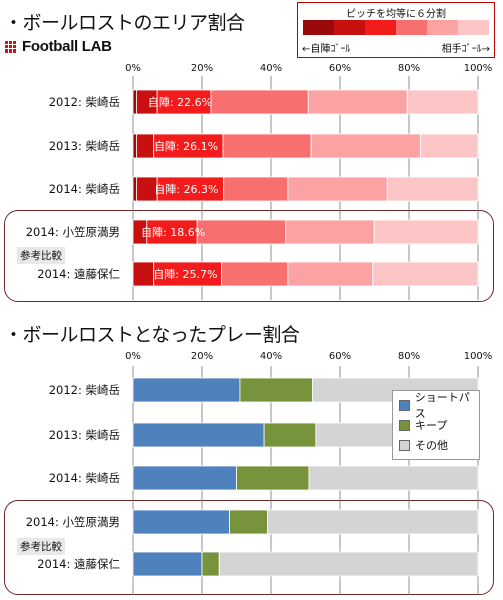 Image resolution: width=503 pixels, height=600 pixels. Describe the element at coordinates (11, 46) in the screenshot. I see `logo-grid-icon` at that location.